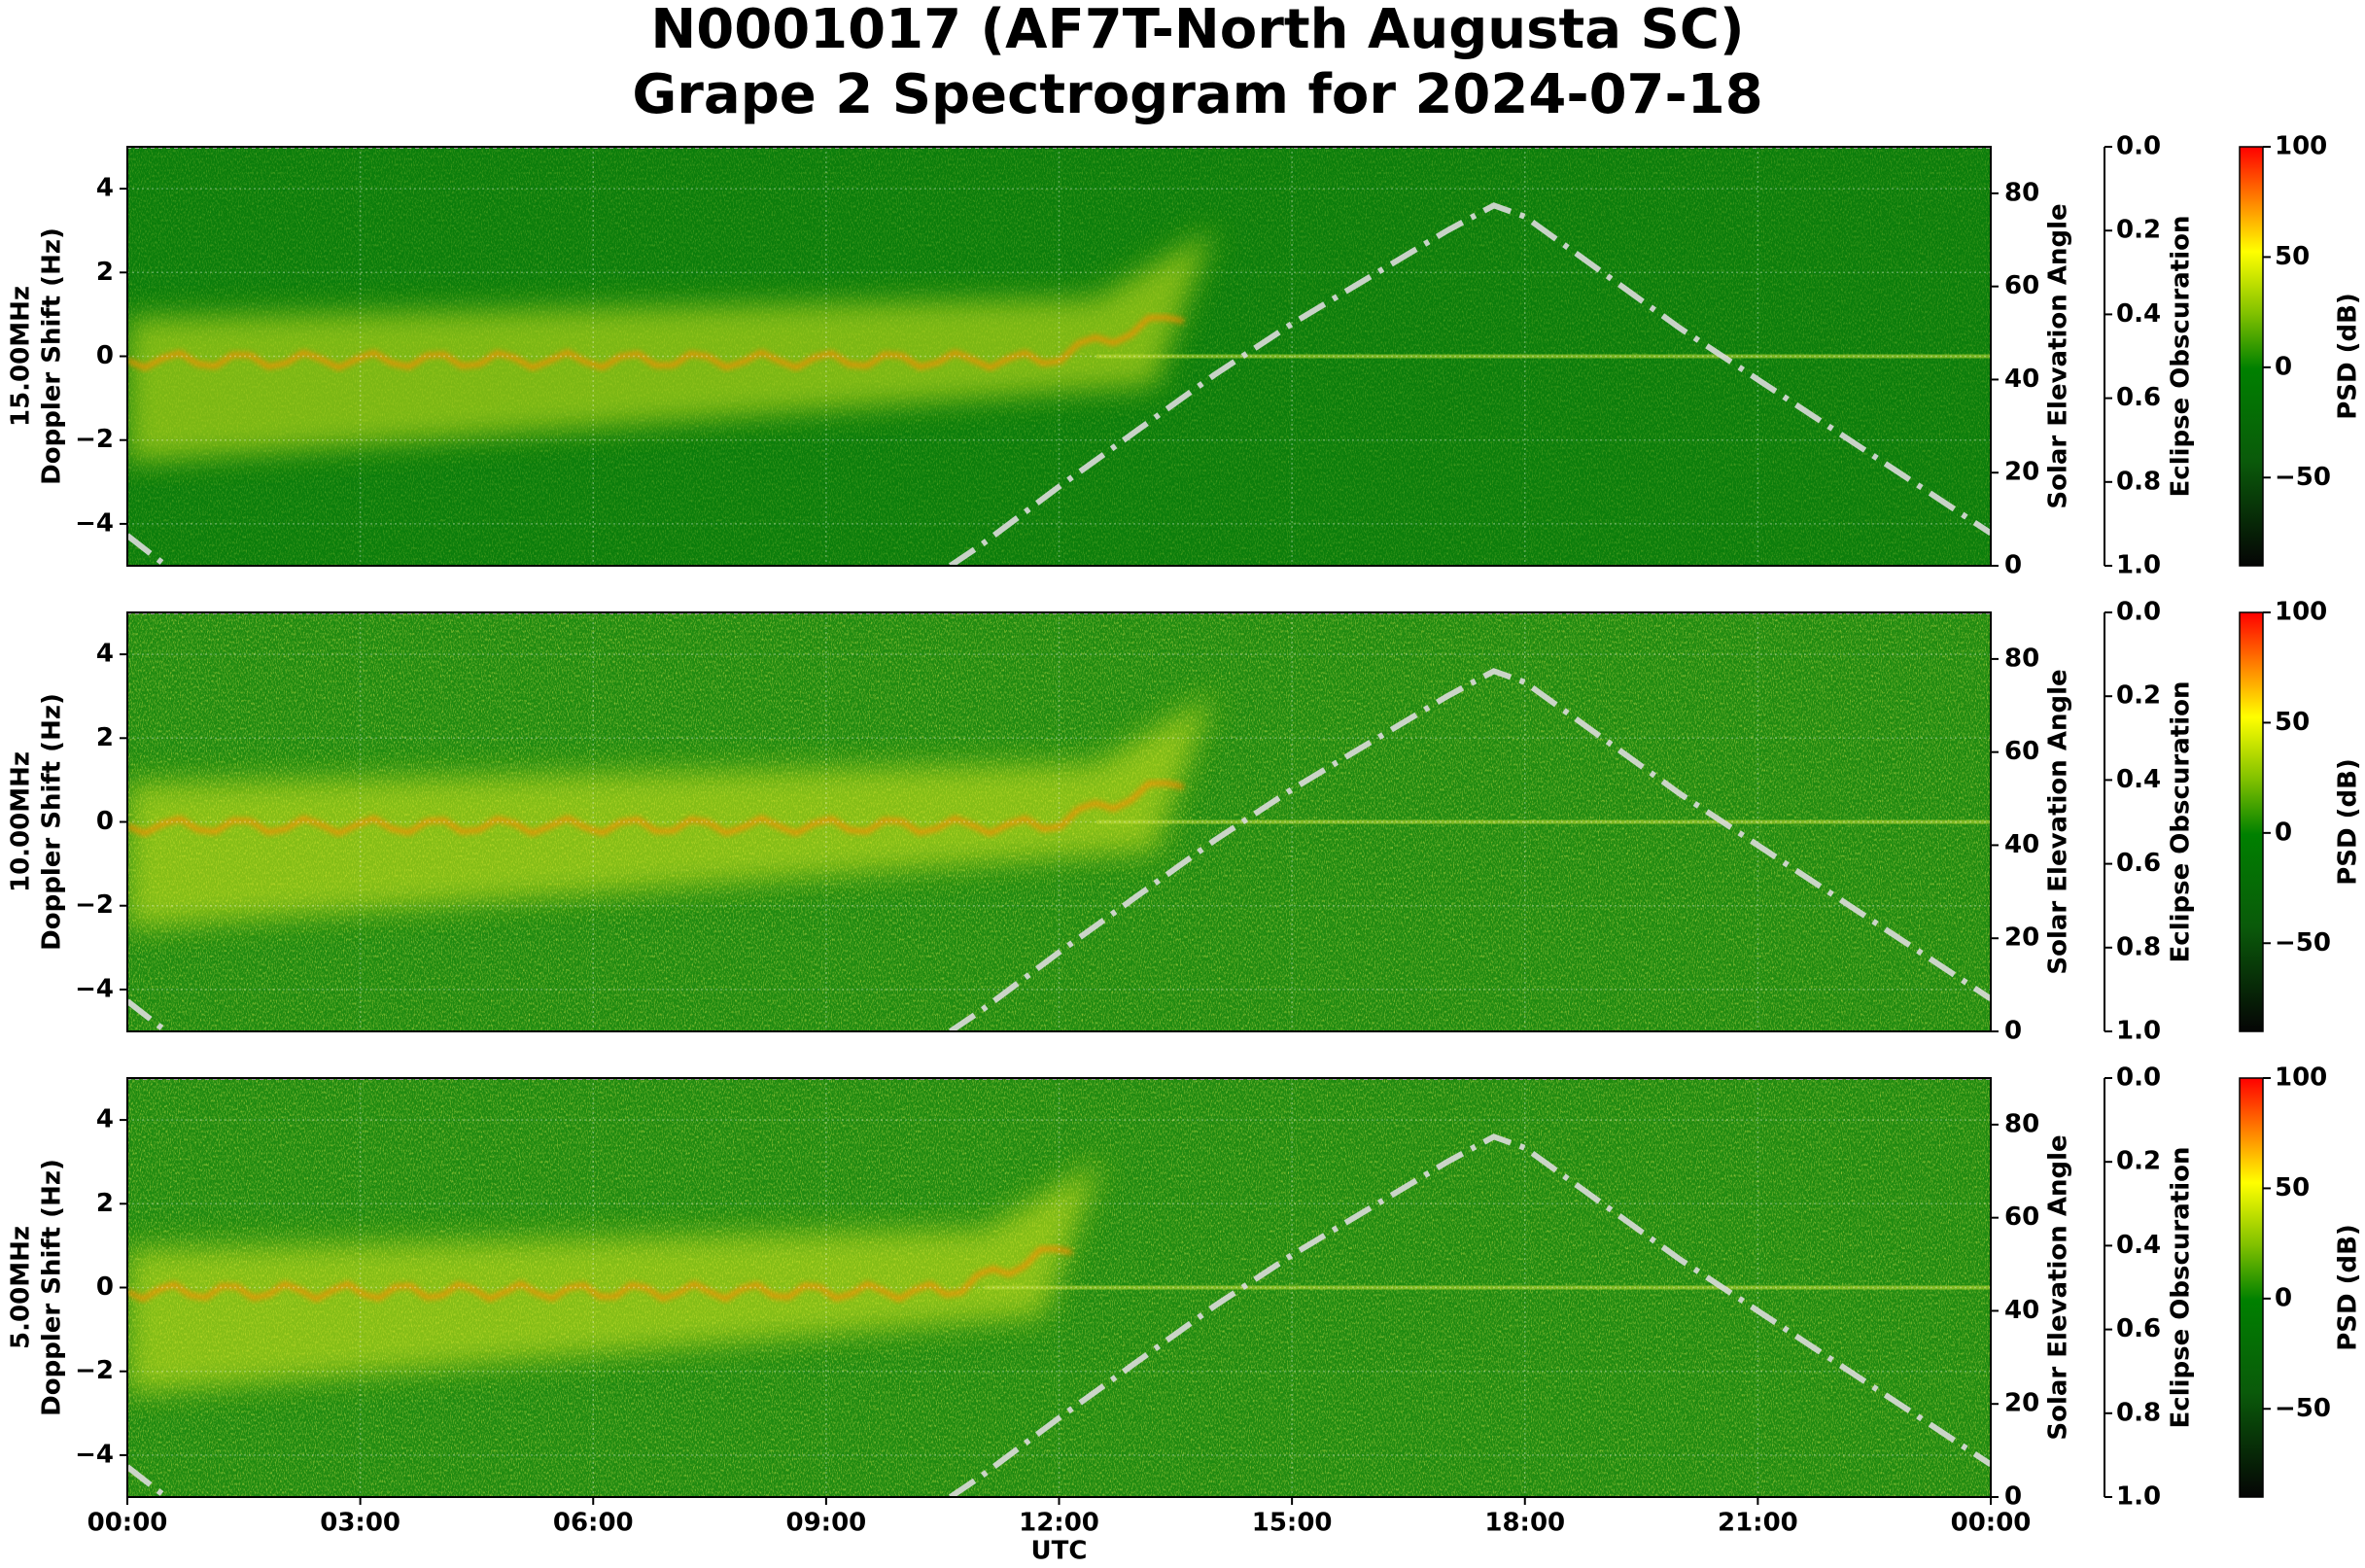 This screenshot has height=1568, width=2365. Describe the element at coordinates (1060, 1551) in the screenshot. I see `x-axis-label: UTC` at that location.